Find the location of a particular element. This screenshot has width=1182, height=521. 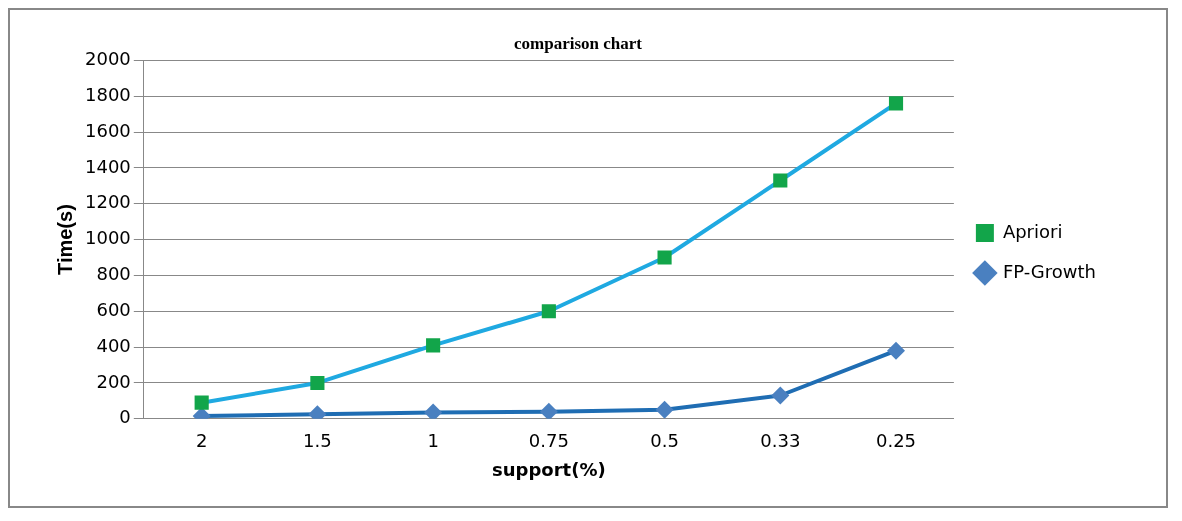

y-tick-label: 600 is located at coordinates (113, 309).